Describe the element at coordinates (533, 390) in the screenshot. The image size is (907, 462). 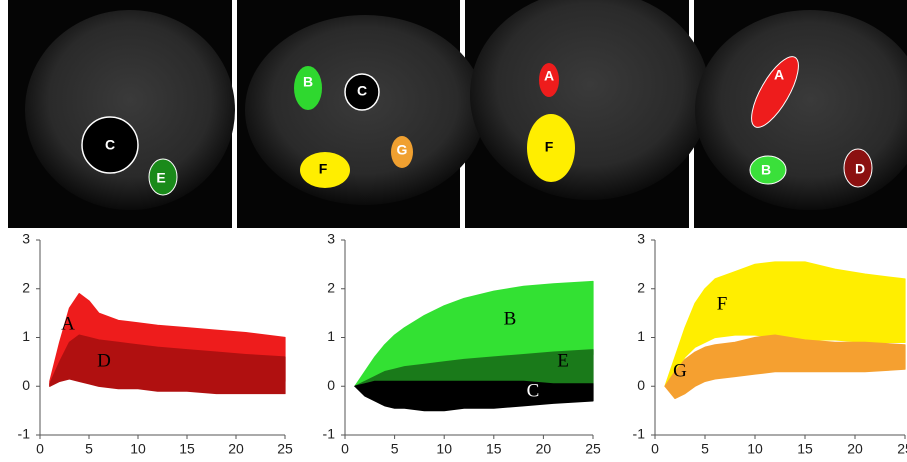
I see `series-label: C` at that location.